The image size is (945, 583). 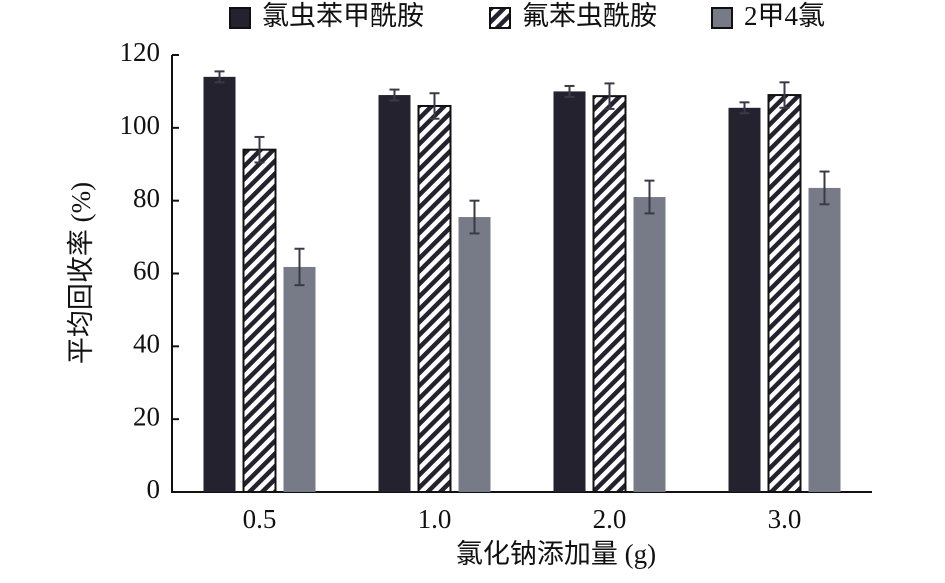 I want to click on y-axis-label: 平均回收率 (%), so click(x=81, y=273).